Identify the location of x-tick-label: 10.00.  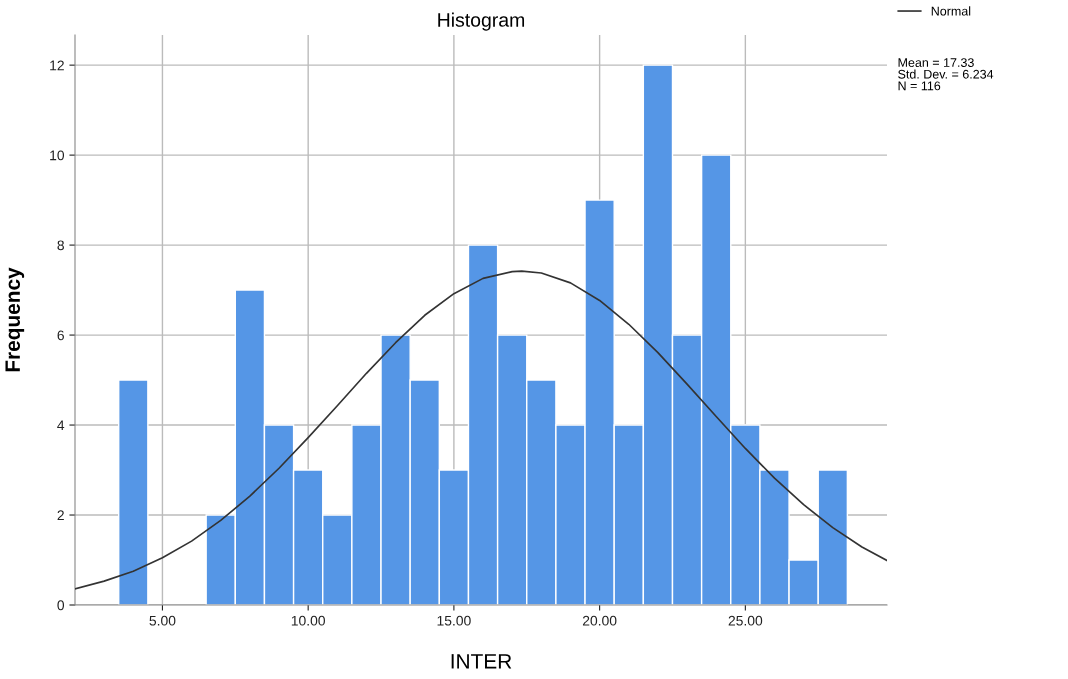
(308, 620).